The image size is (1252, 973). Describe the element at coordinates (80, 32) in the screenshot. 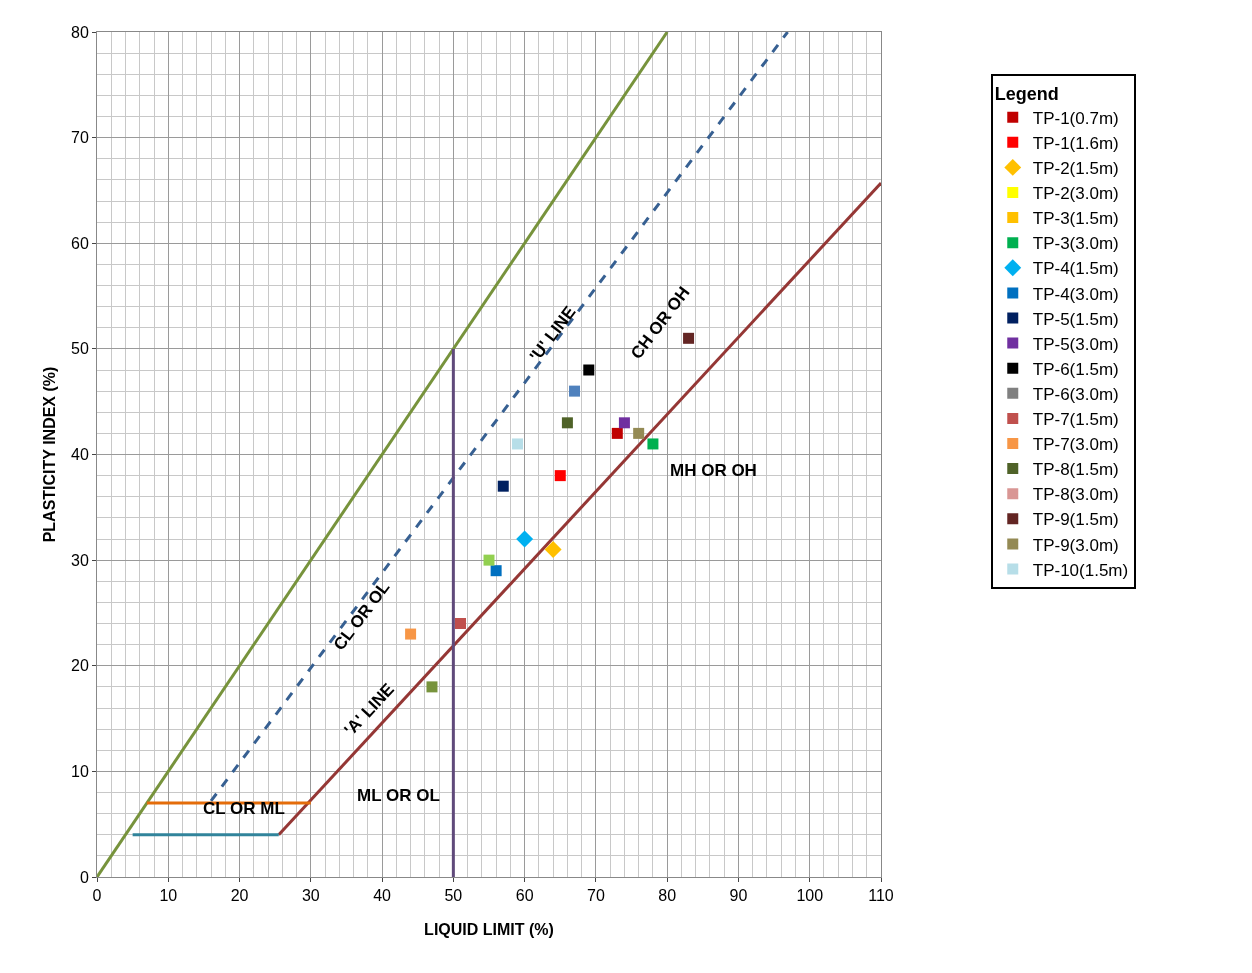

I see `y-tick-label: 80` at that location.